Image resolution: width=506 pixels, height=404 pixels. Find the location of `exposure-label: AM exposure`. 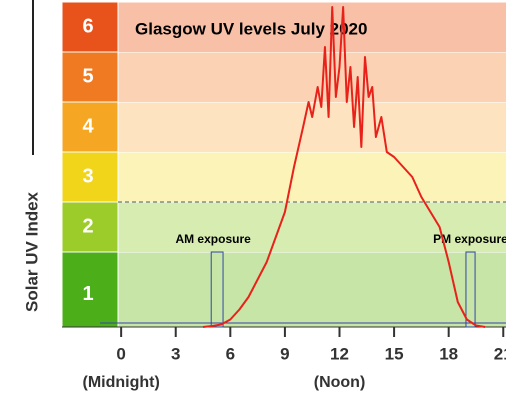

exposure-label: AM exposure is located at coordinates (213, 239).